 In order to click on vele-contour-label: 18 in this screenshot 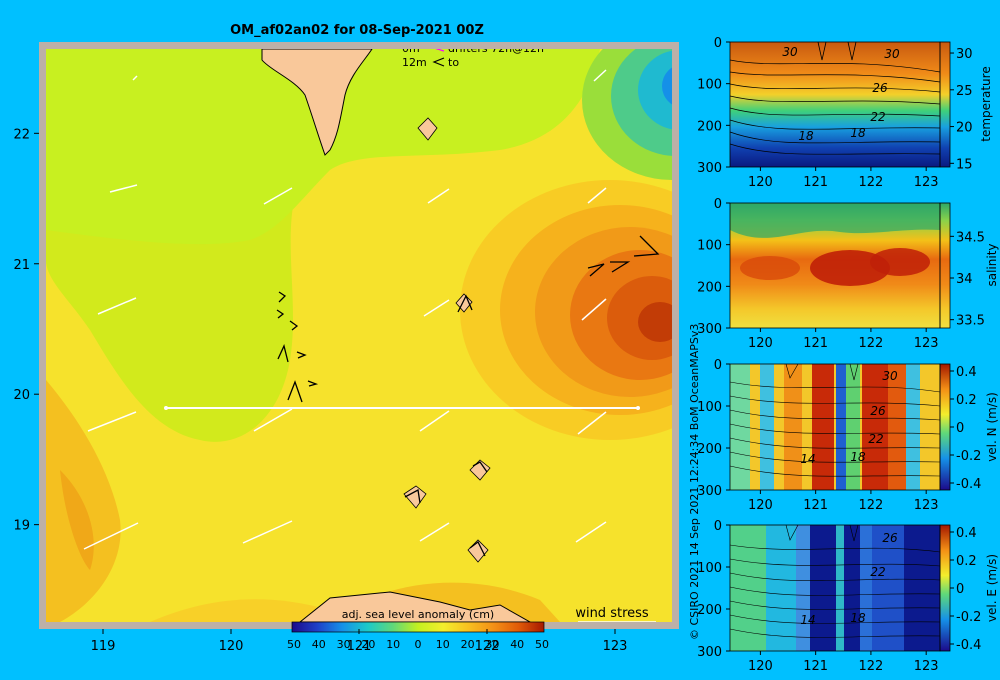, I will do `click(858, 618)`.